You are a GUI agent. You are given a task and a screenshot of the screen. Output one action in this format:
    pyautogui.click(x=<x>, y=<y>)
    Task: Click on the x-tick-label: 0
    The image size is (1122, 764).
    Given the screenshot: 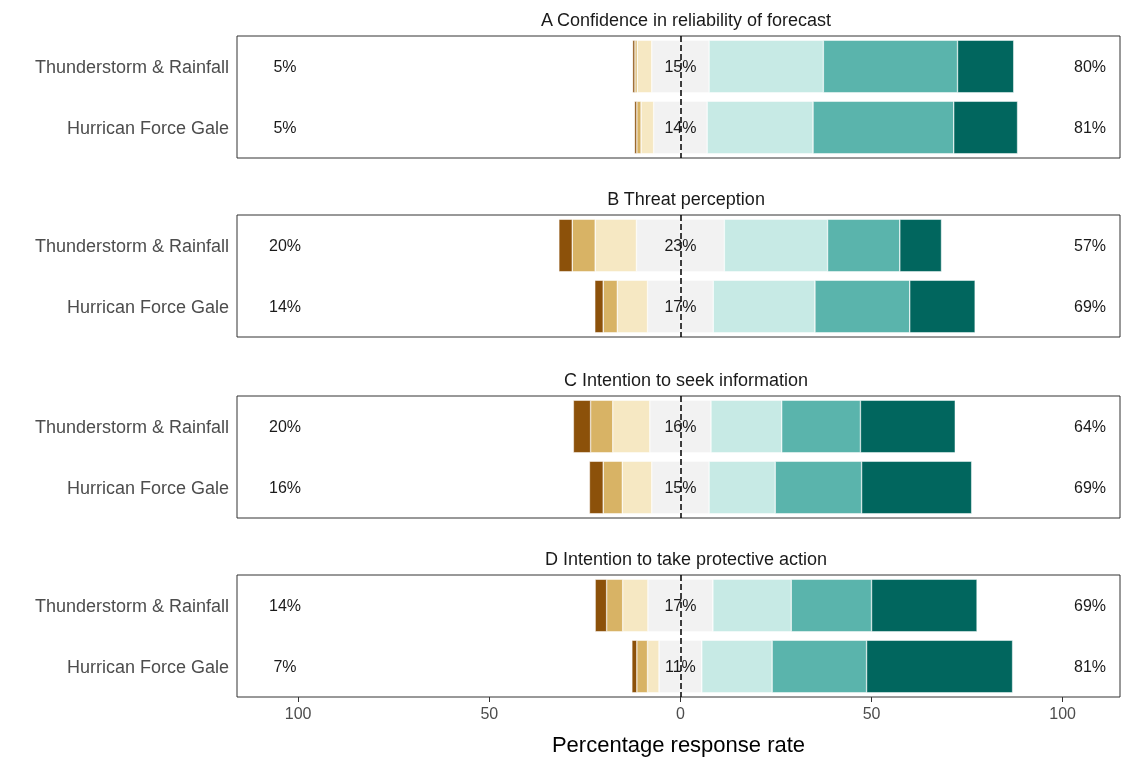 What is the action you would take?
    pyautogui.click(x=680, y=713)
    